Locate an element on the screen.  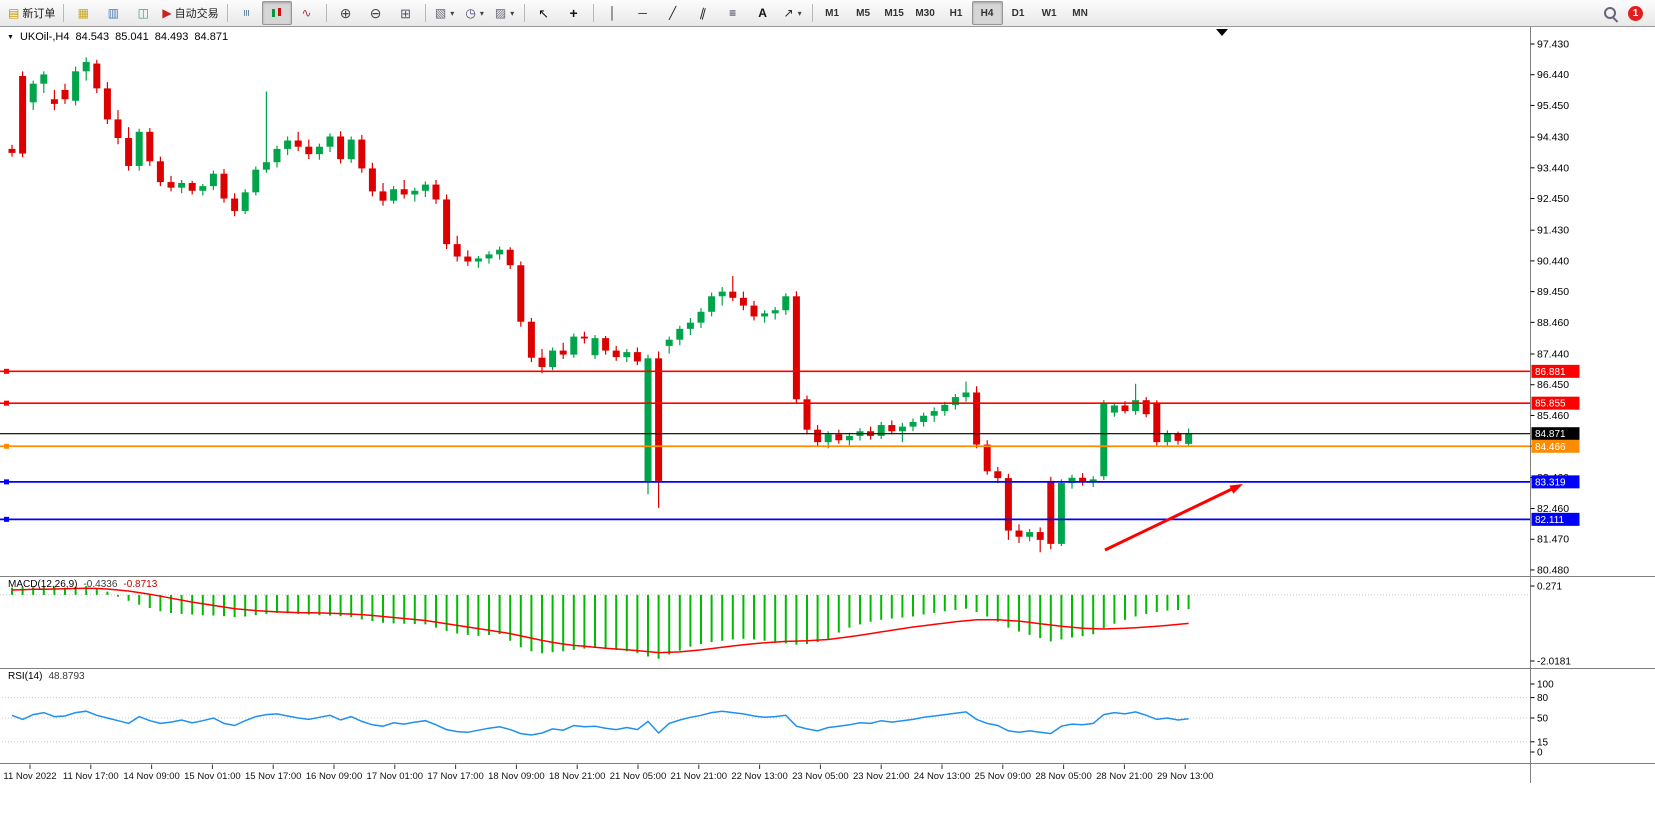
svg-text: 92.450 is located at coordinates (1553, 199).